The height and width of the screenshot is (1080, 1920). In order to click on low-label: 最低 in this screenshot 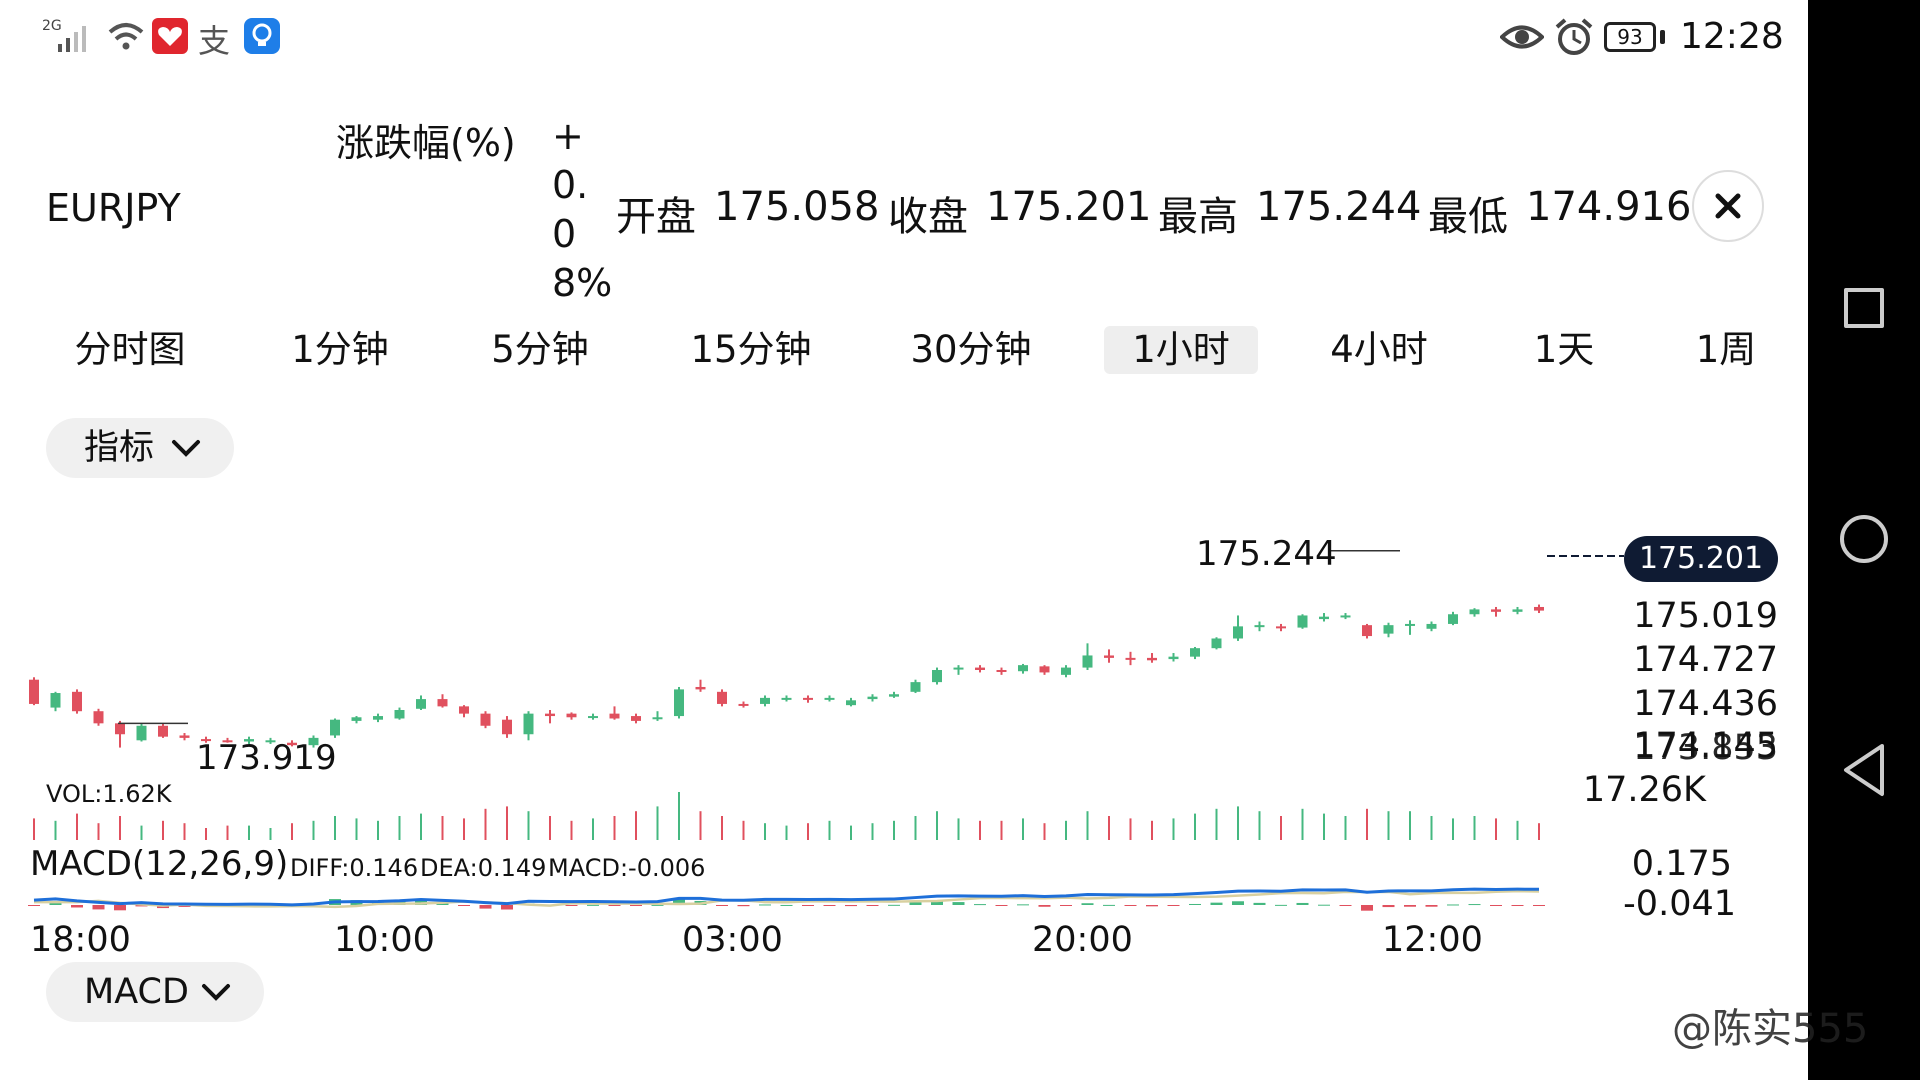, I will do `click(1468, 217)`.